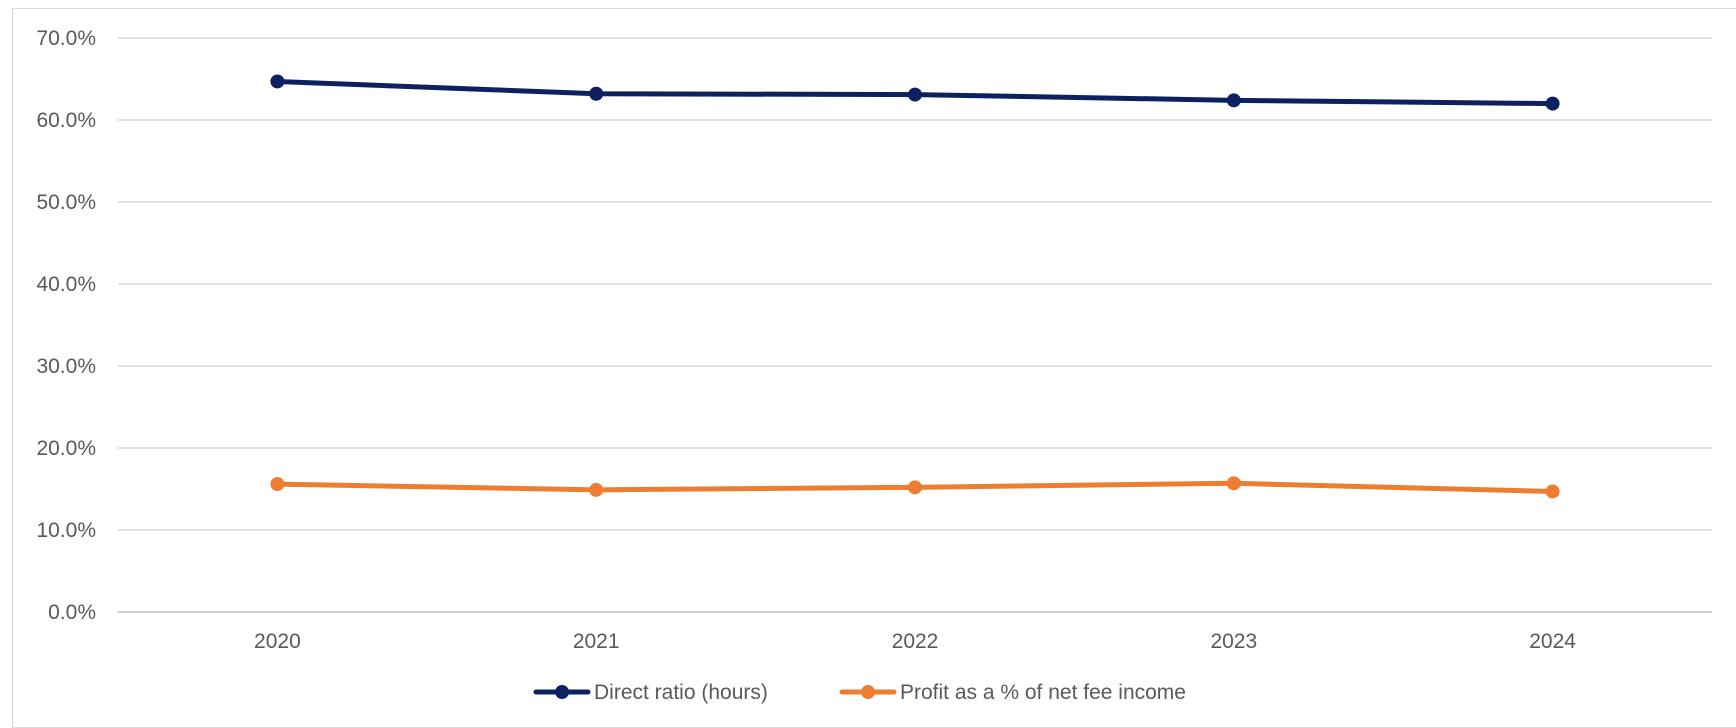  I want to click on x-axis: 2020 2021 2022 2023 2024, so click(915, 641).